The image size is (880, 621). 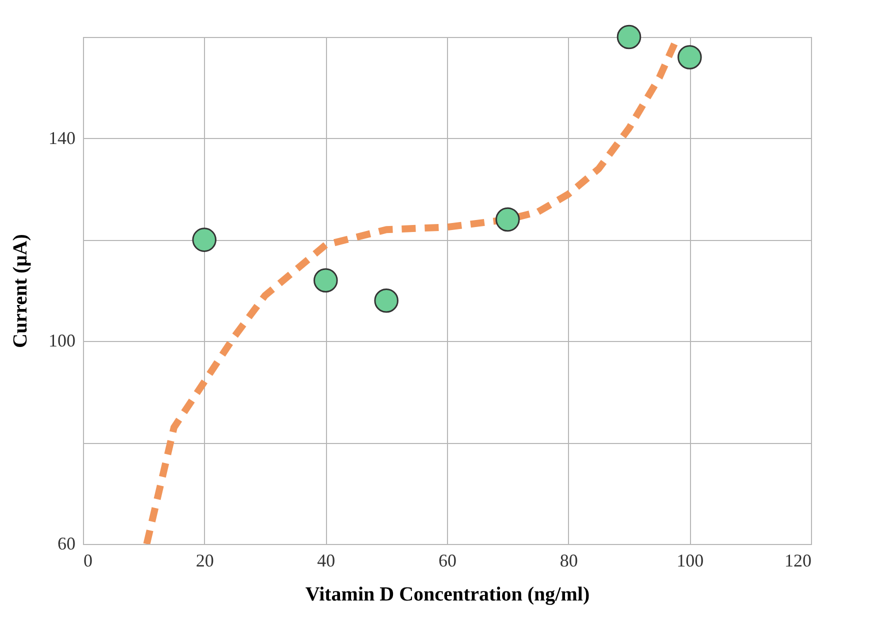 What do you see at coordinates (21, 291) in the screenshot?
I see `y-axis-title: Current (µA)` at bounding box center [21, 291].